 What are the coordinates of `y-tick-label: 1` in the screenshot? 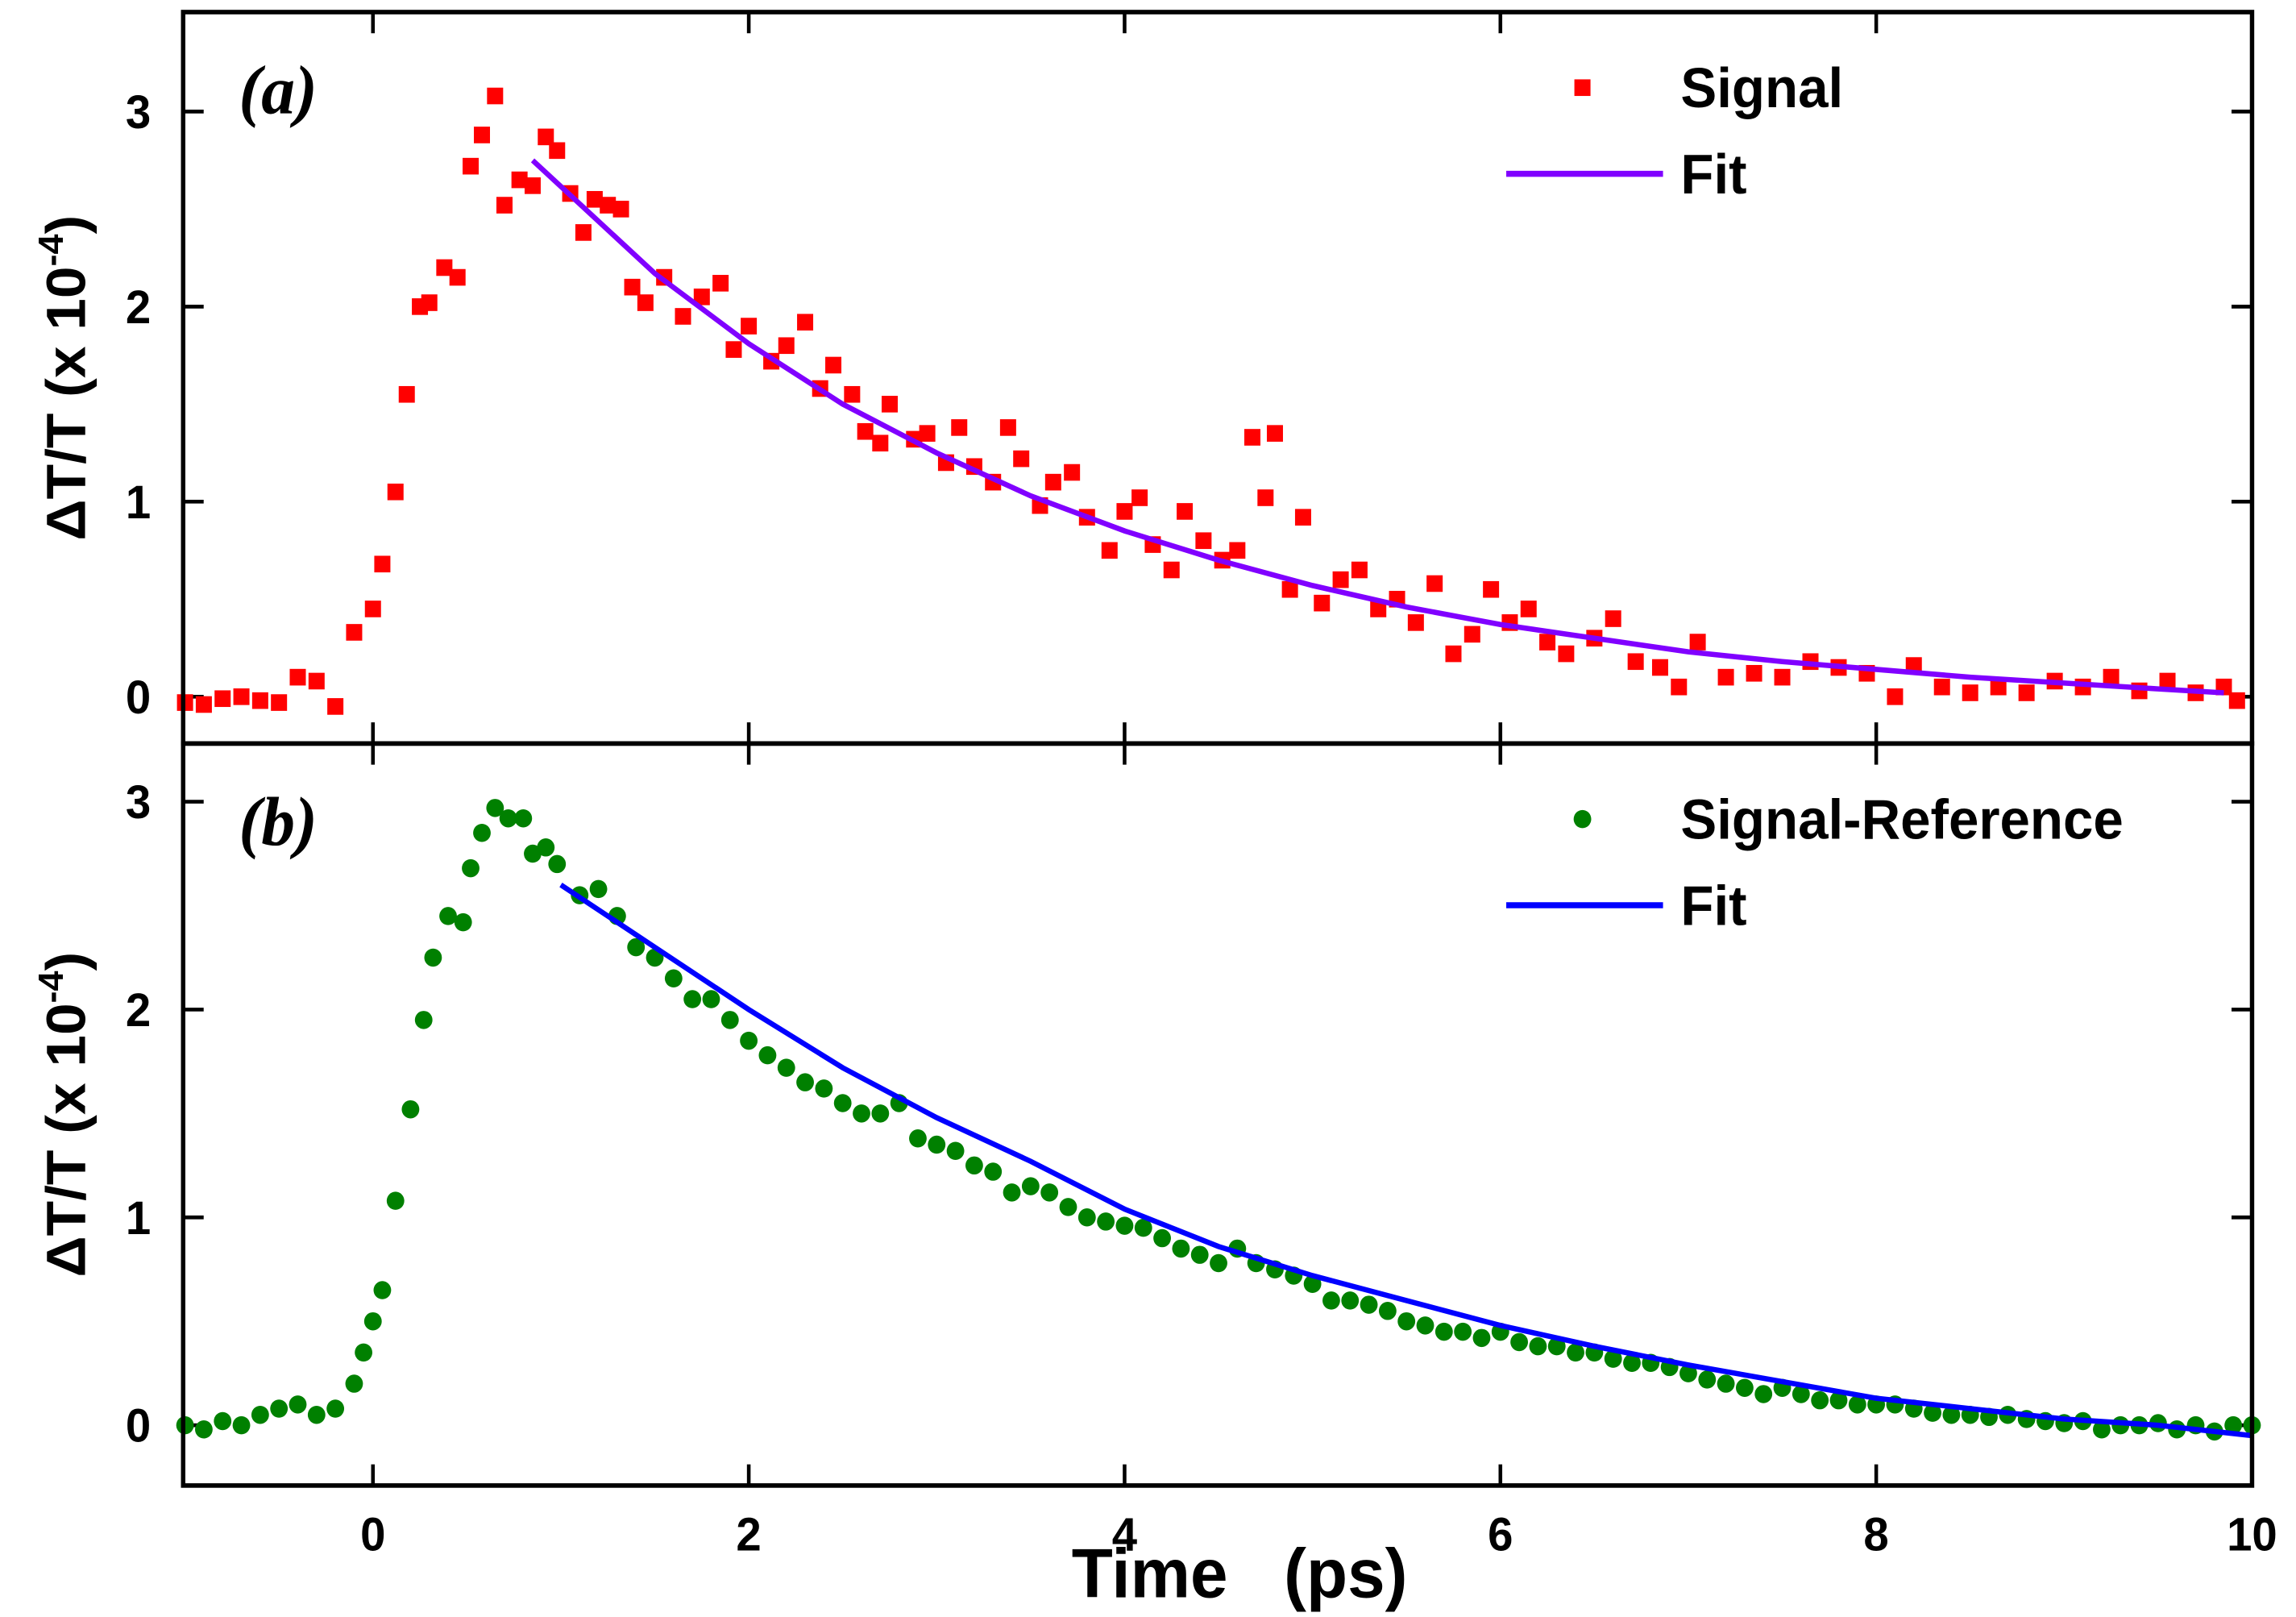 It's located at (138, 502).